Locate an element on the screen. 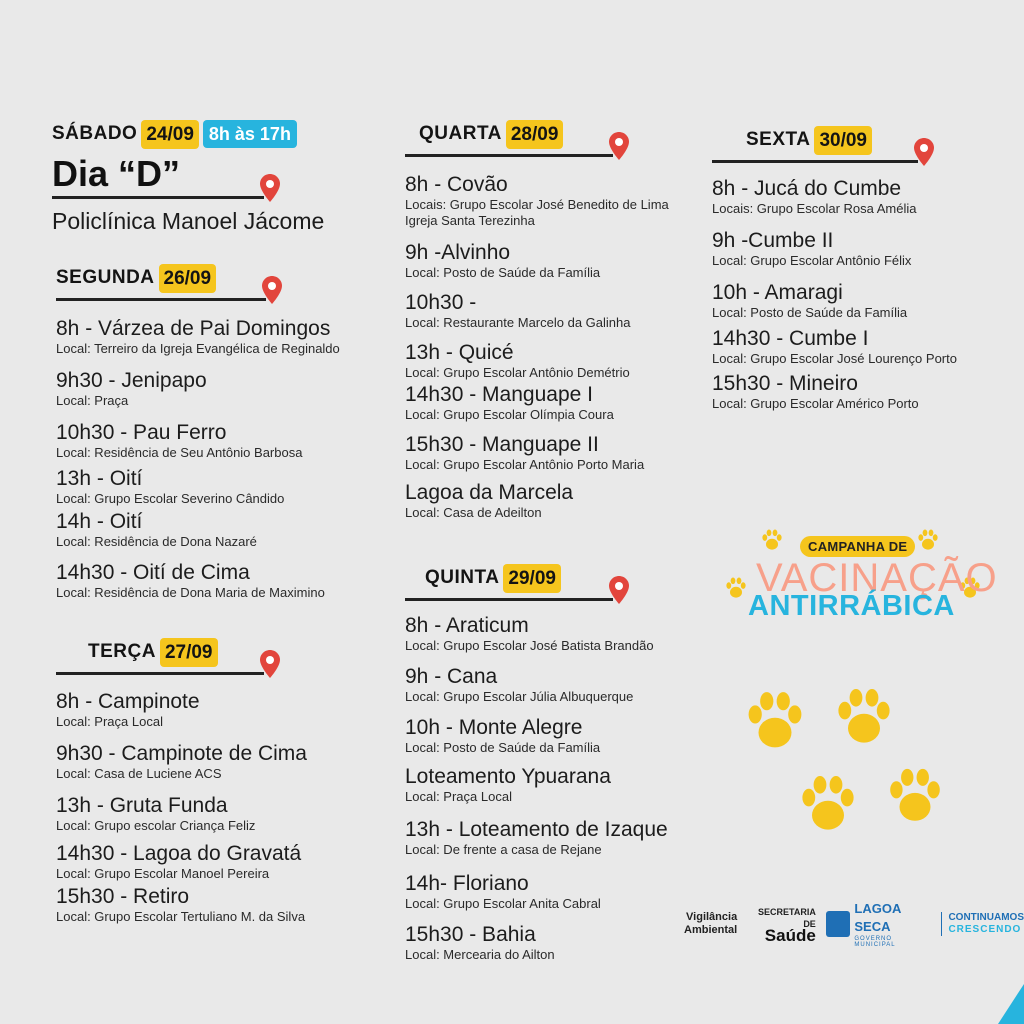 Image resolution: width=1024 pixels, height=1024 pixels. entry-title: 9h -Cumbe II is located at coordinates (773, 240).